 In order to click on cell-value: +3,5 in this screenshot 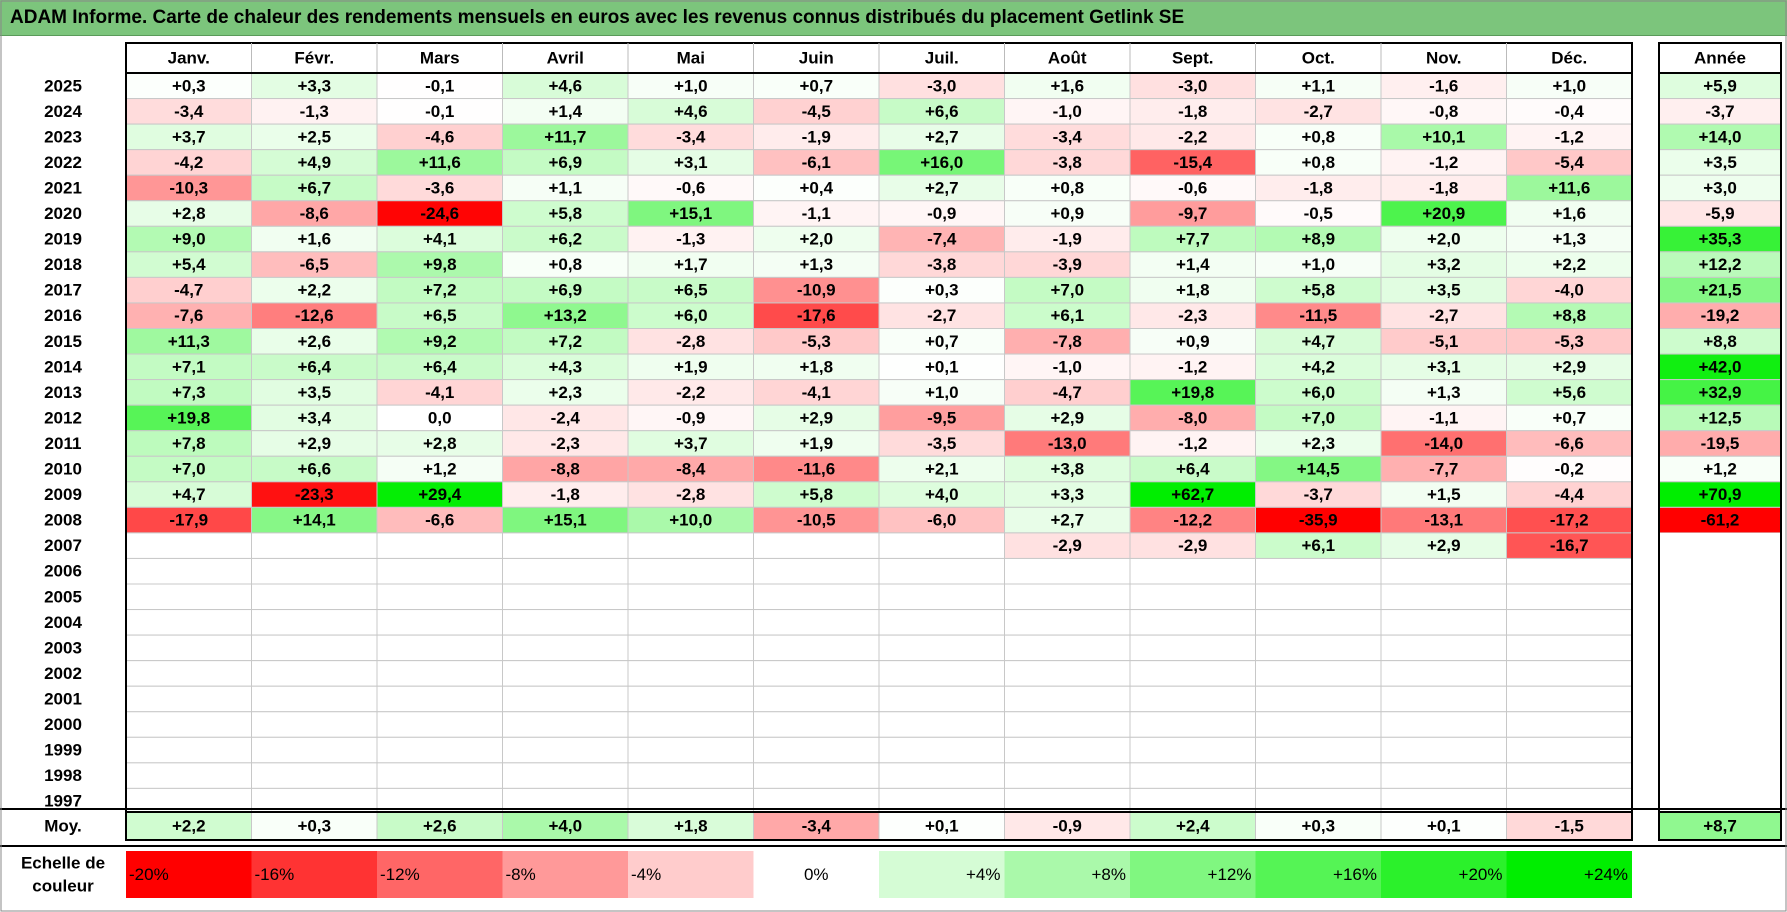, I will do `click(314, 392)`.